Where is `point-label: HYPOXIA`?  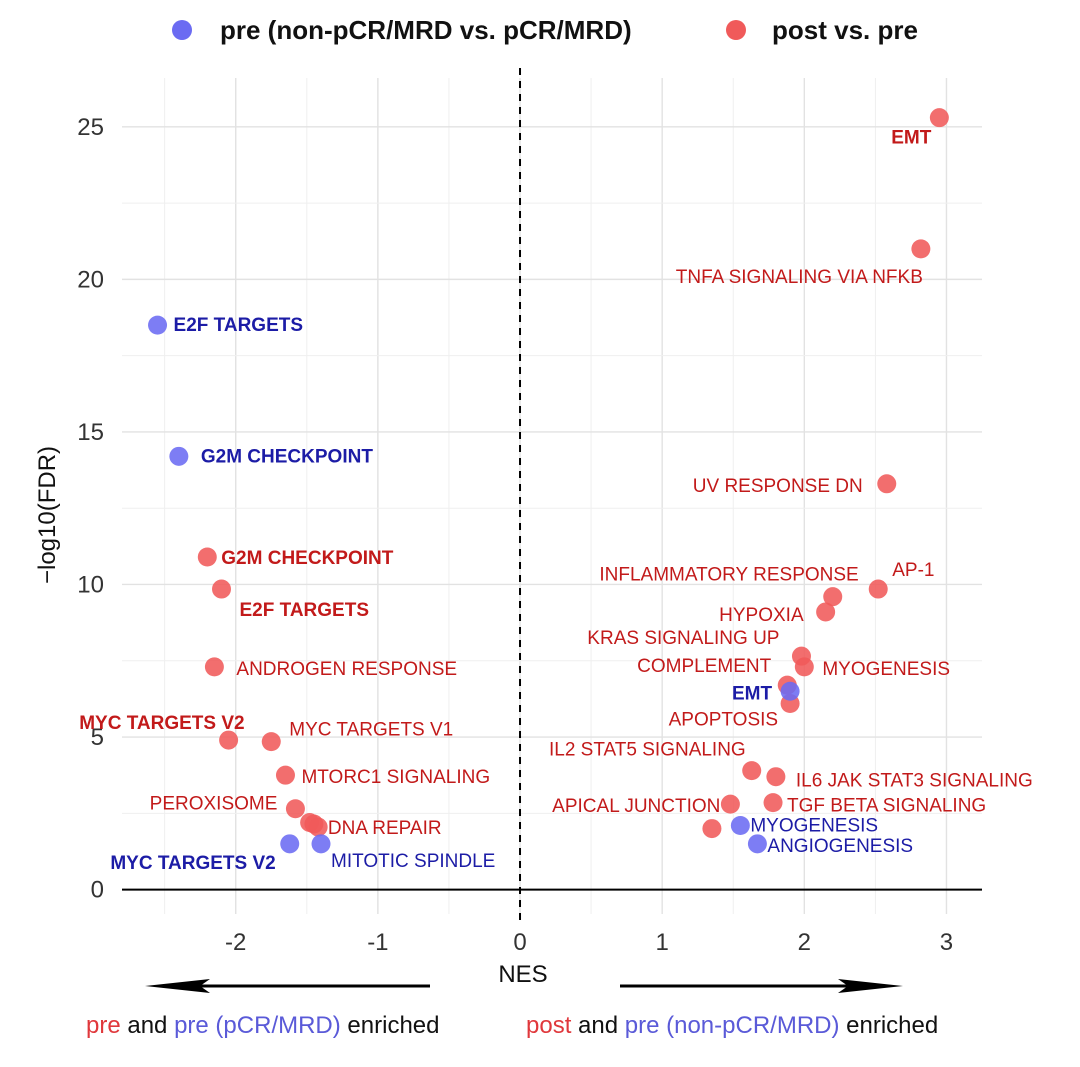
point-label: HYPOXIA is located at coordinates (761, 615).